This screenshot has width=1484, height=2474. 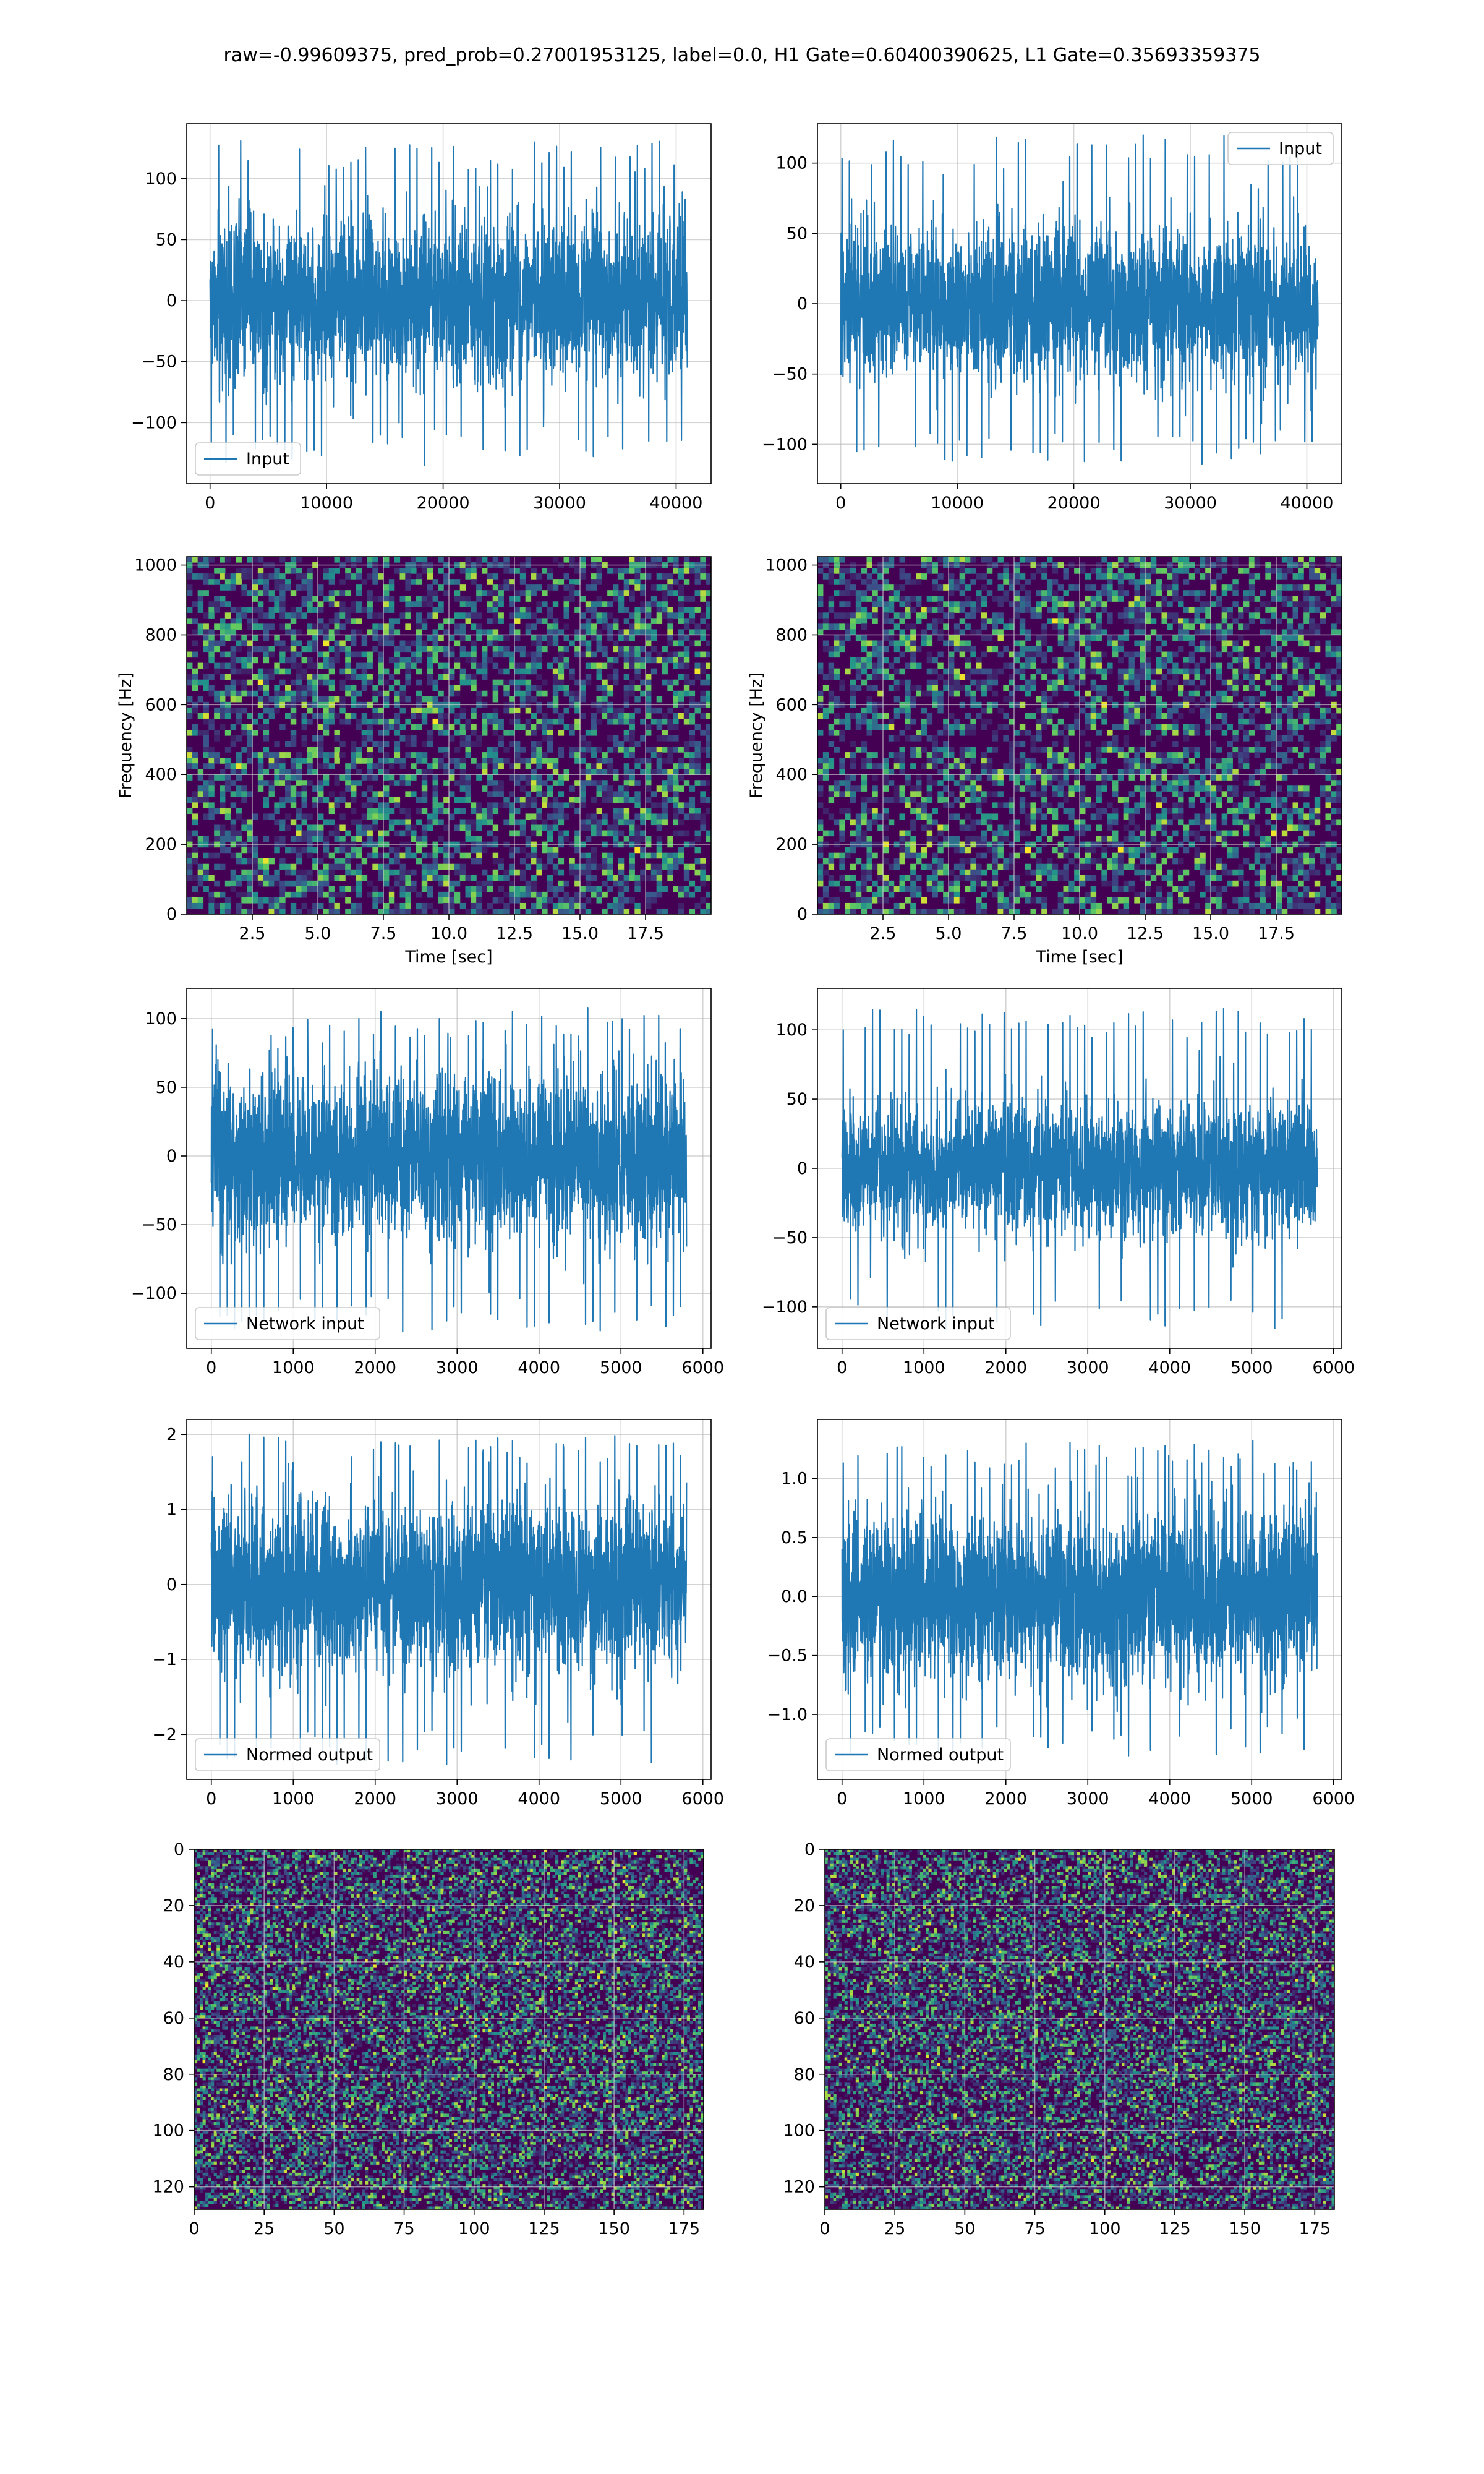 What do you see at coordinates (164, 1660) in the screenshot?
I see `y-tick-label: −1` at bounding box center [164, 1660].